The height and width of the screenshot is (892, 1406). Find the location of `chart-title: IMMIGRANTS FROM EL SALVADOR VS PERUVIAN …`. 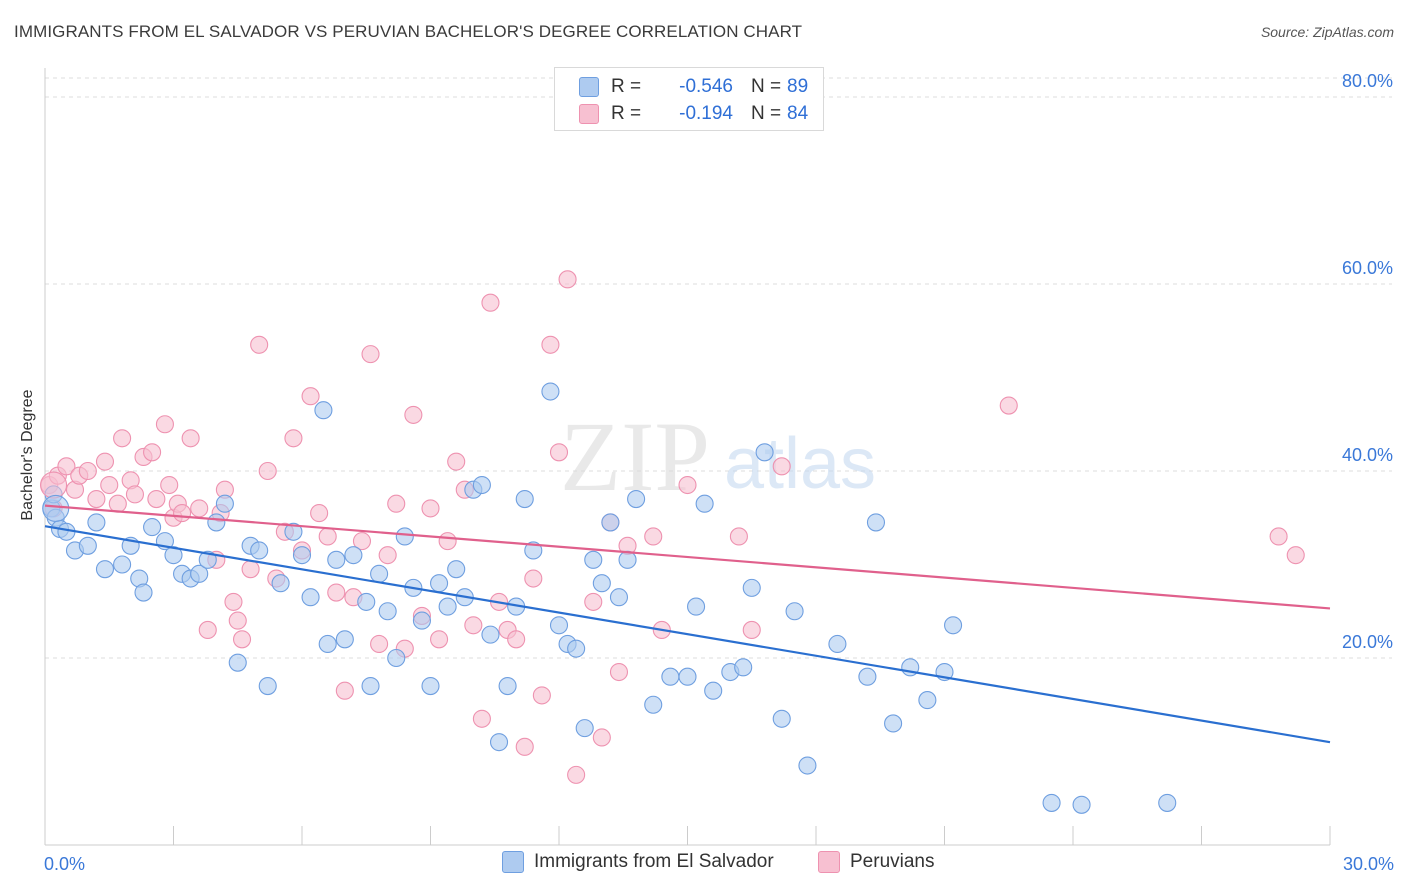

chart-title: IMMIGRANTS FROM EL SALVADOR VS PERUVIAN … is located at coordinates (408, 31).